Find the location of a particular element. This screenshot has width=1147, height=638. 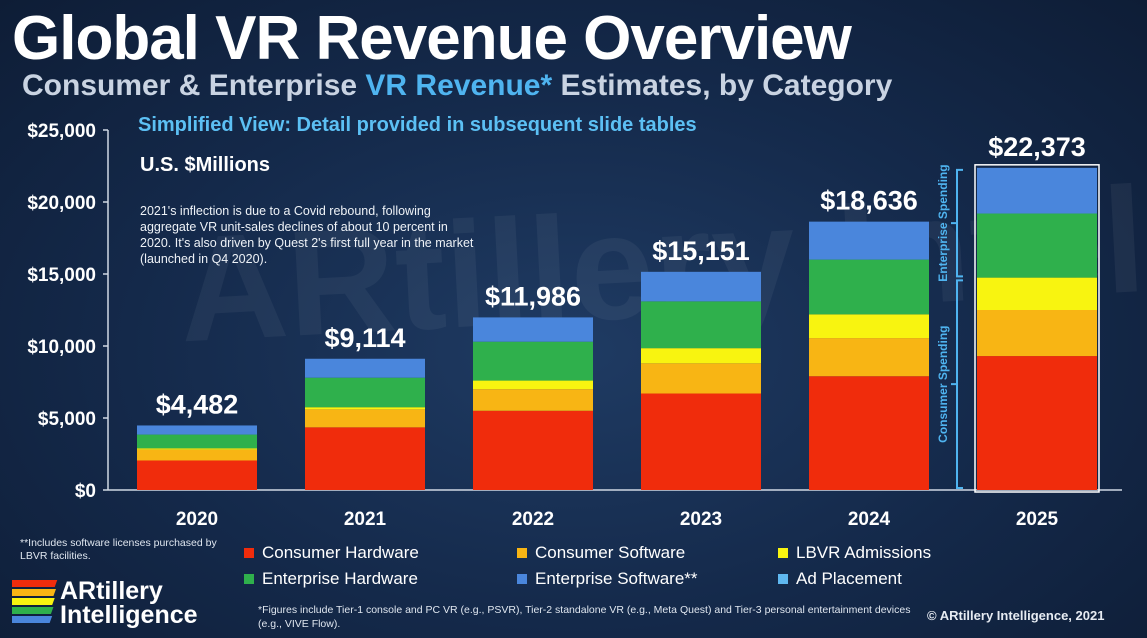

bar-segment-enterprise-software-2024 is located at coordinates (869, 240).